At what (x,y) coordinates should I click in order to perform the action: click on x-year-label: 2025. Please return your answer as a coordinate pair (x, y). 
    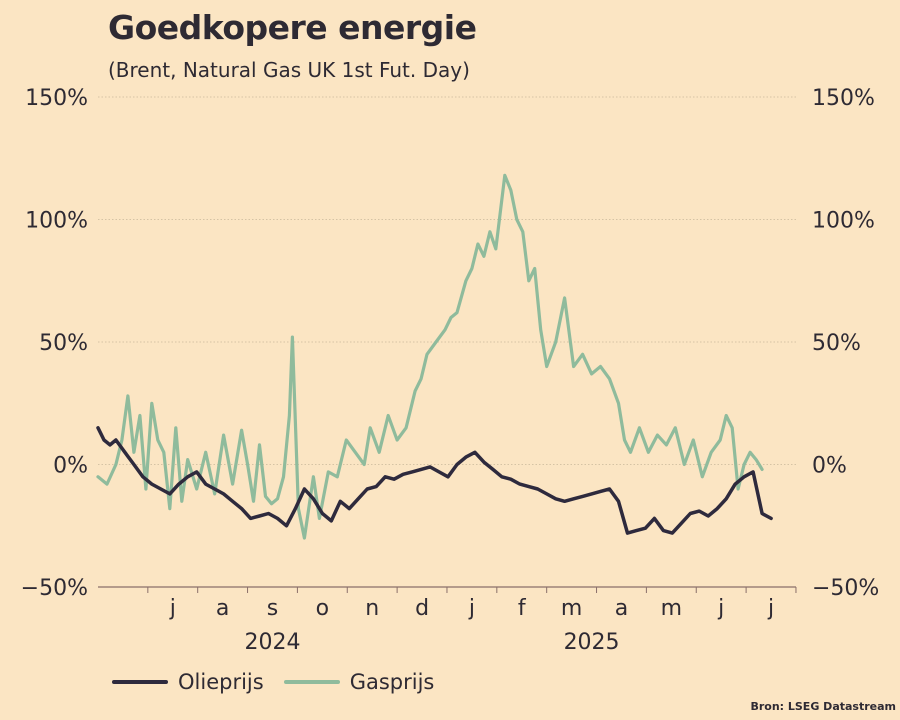
    Looking at the image, I should click on (592, 642).